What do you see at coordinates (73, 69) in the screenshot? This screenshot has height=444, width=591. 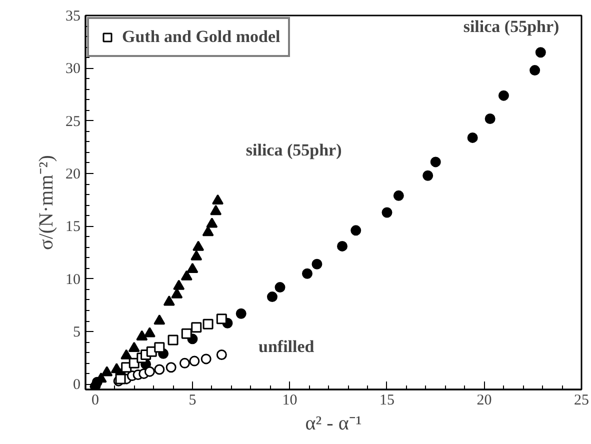 I see `y-tick-label: 30` at bounding box center [73, 69].